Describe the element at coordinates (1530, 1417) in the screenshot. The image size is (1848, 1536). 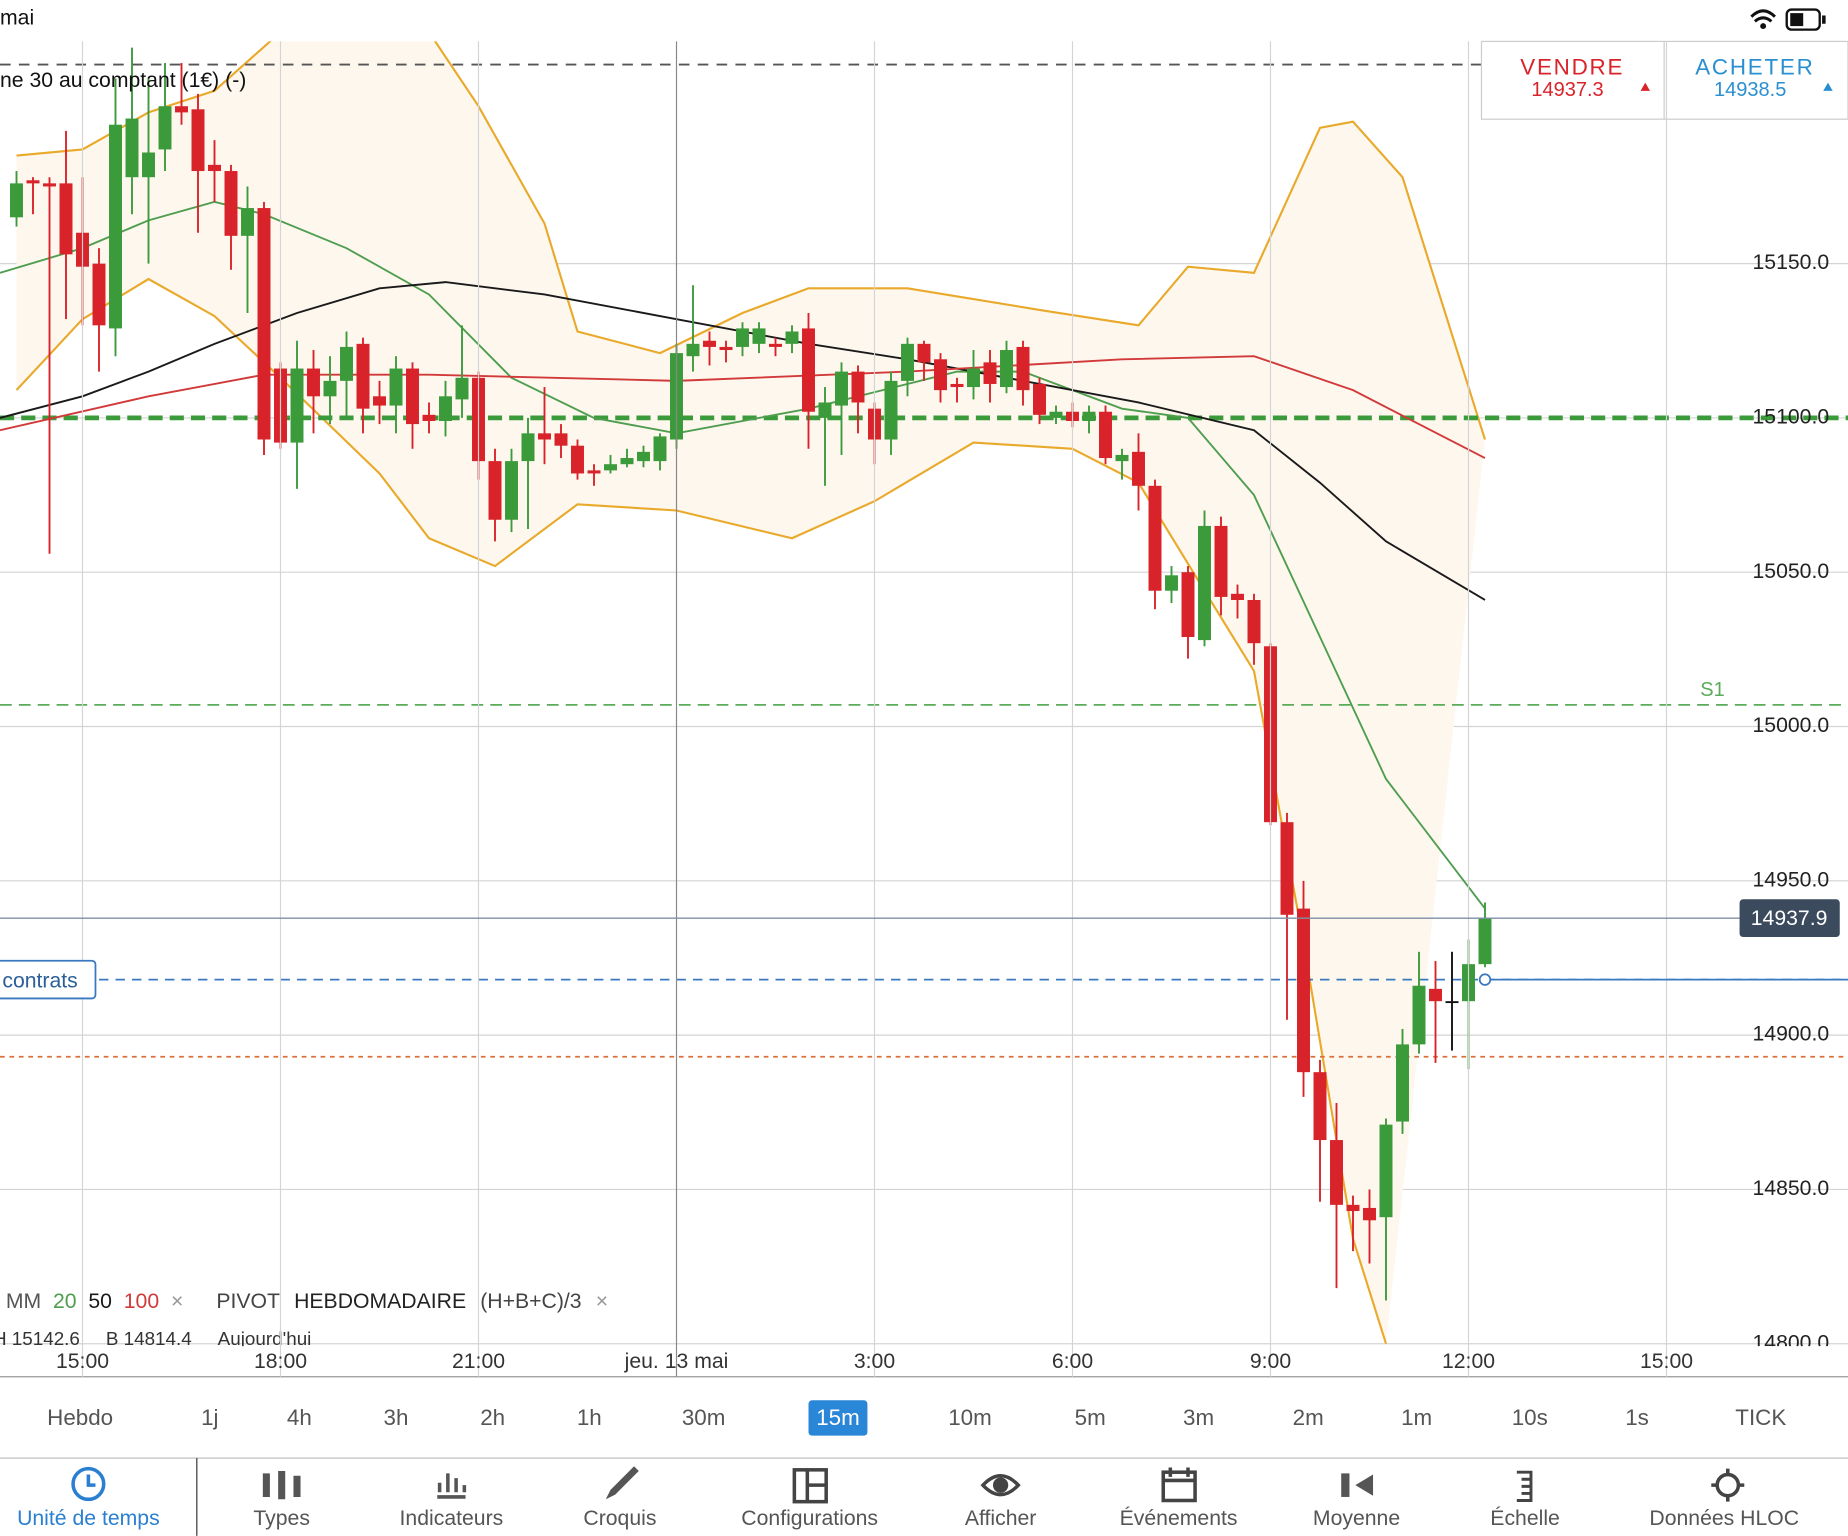
I see `timeframe-option: 10s` at that location.